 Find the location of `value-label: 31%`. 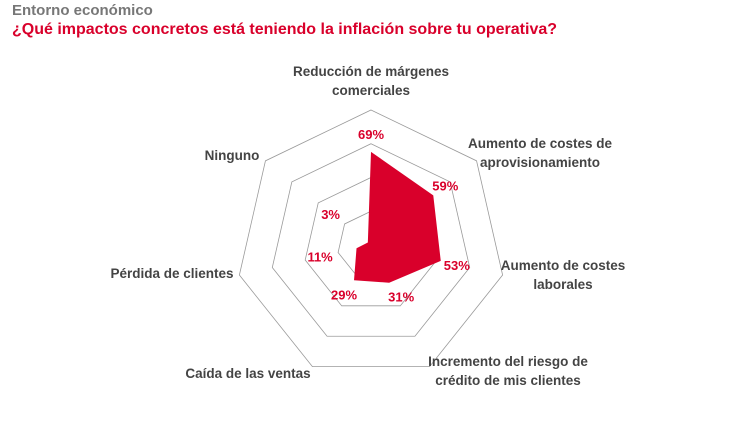

value-label: 31% is located at coordinates (401, 297).